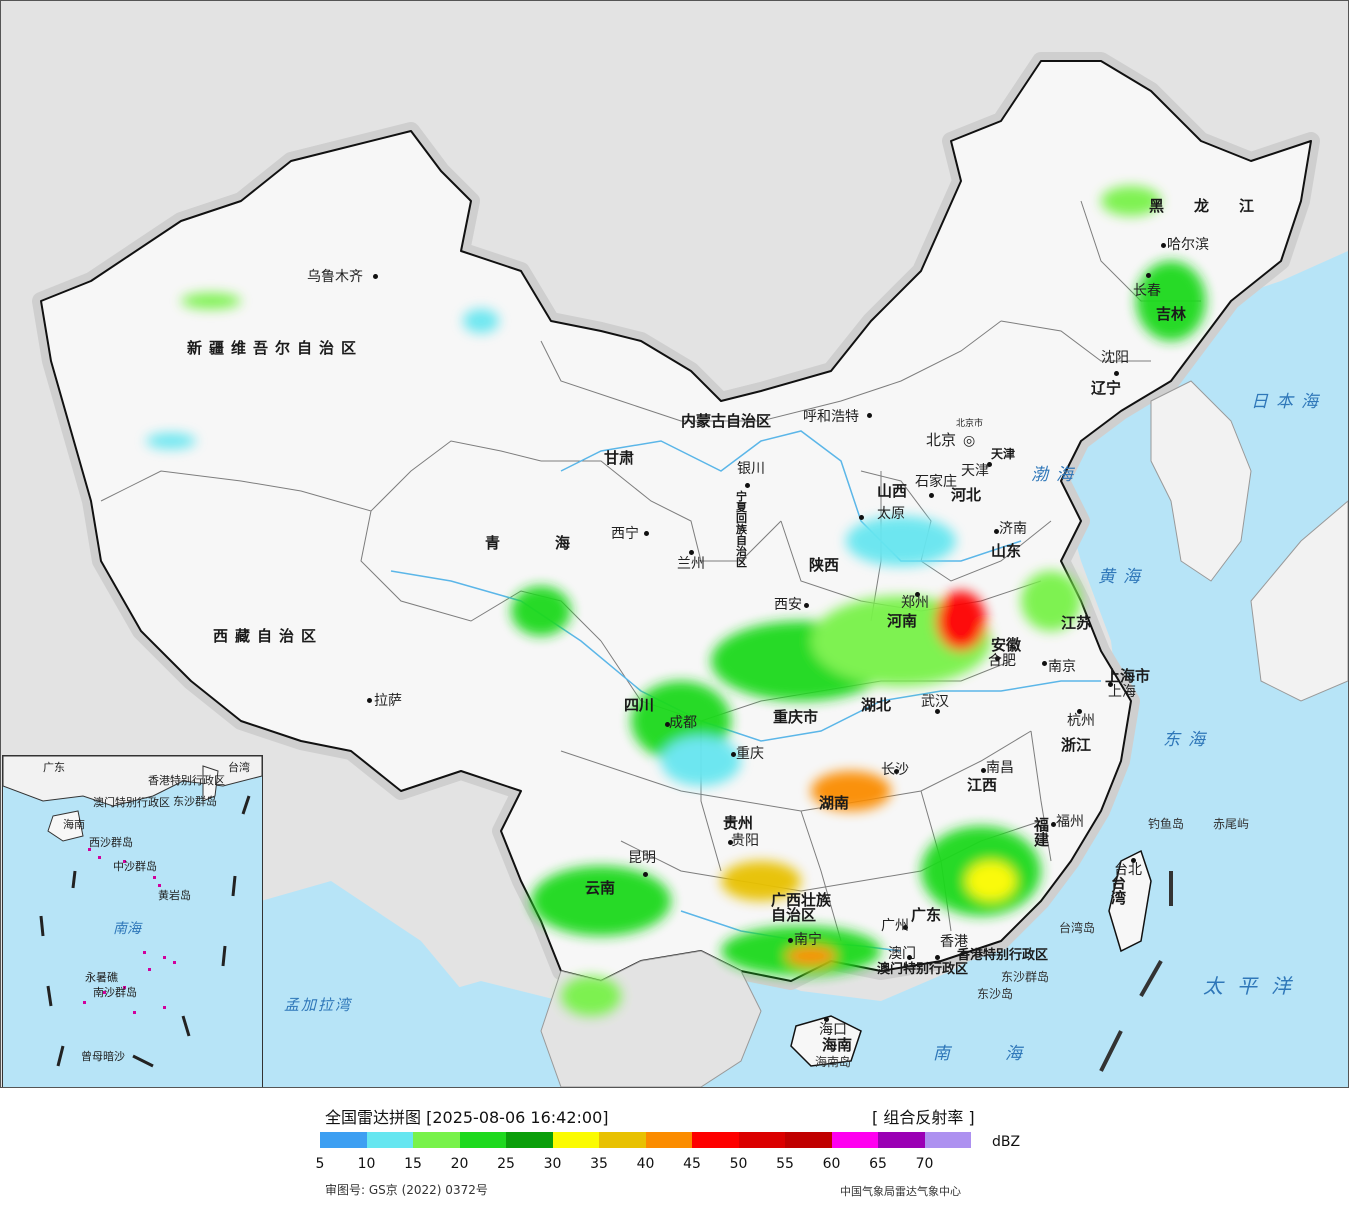 The width and height of the screenshot is (1349, 1208). What do you see at coordinates (552, 1164) in the screenshot?
I see `scale-tick-label: 30` at bounding box center [552, 1164].